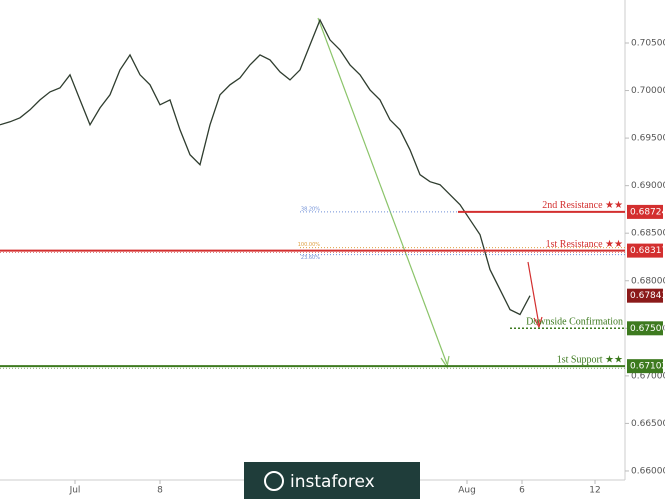 The height and width of the screenshot is (499, 665). I want to click on watermark-icon, so click(274, 481).